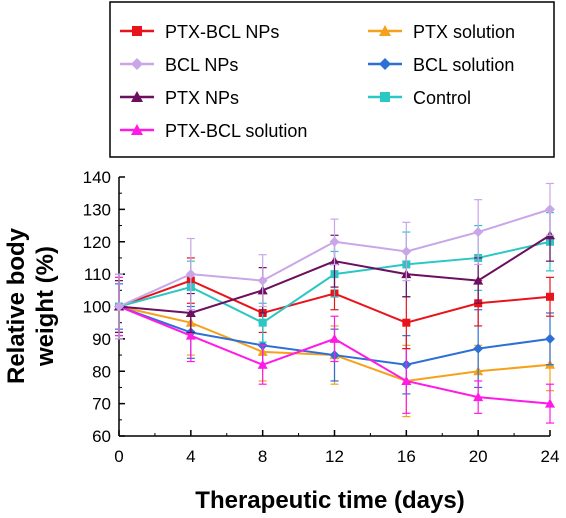  Describe the element at coordinates (201, 65) in the screenshot. I see `legend-label: BCL NPs` at that location.